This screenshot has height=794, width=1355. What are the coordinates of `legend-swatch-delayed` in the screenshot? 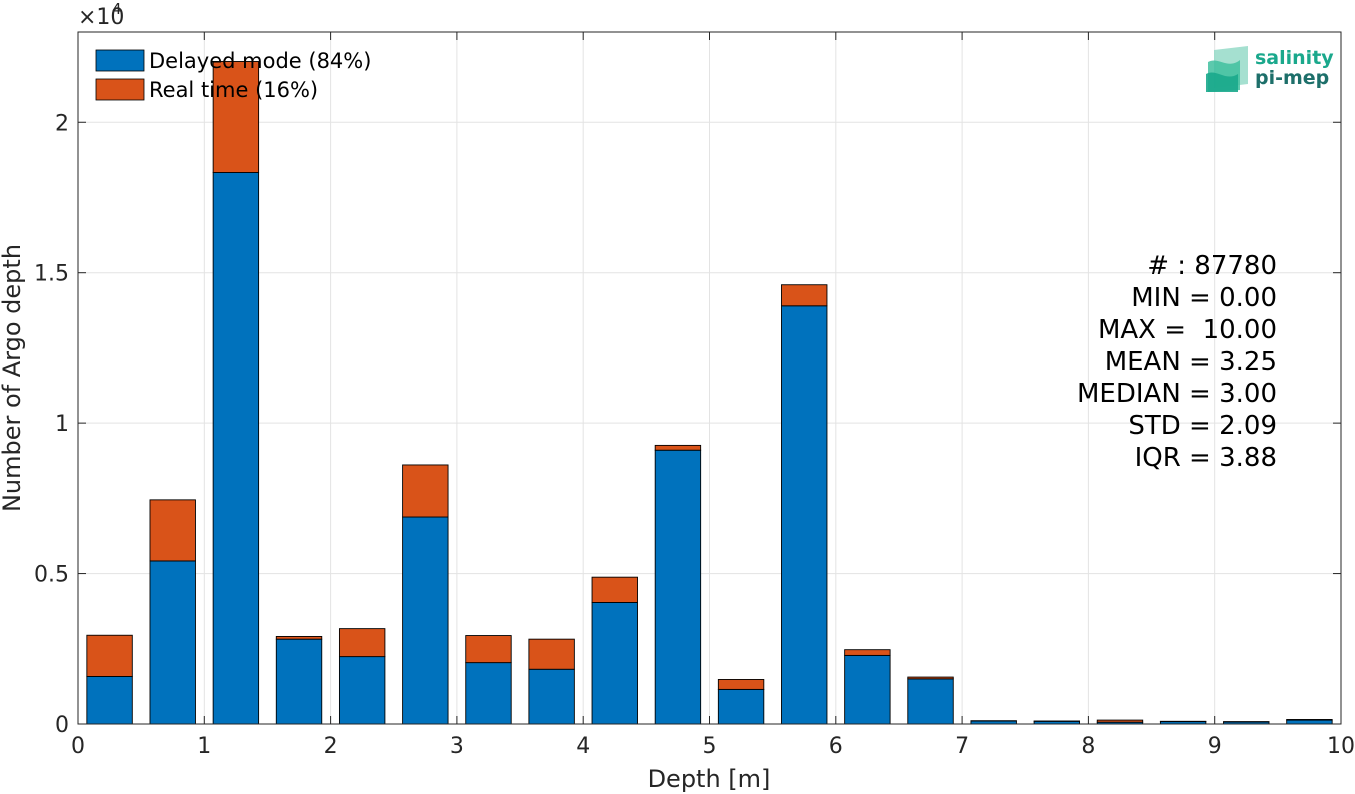 It's located at (120, 60).